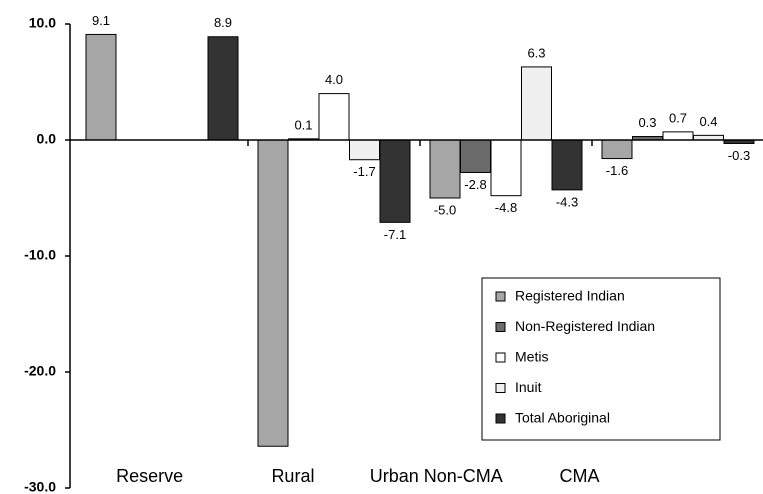 This screenshot has width=763, height=494. What do you see at coordinates (536, 52) in the screenshot?
I see `value-label: 6.3` at bounding box center [536, 52].